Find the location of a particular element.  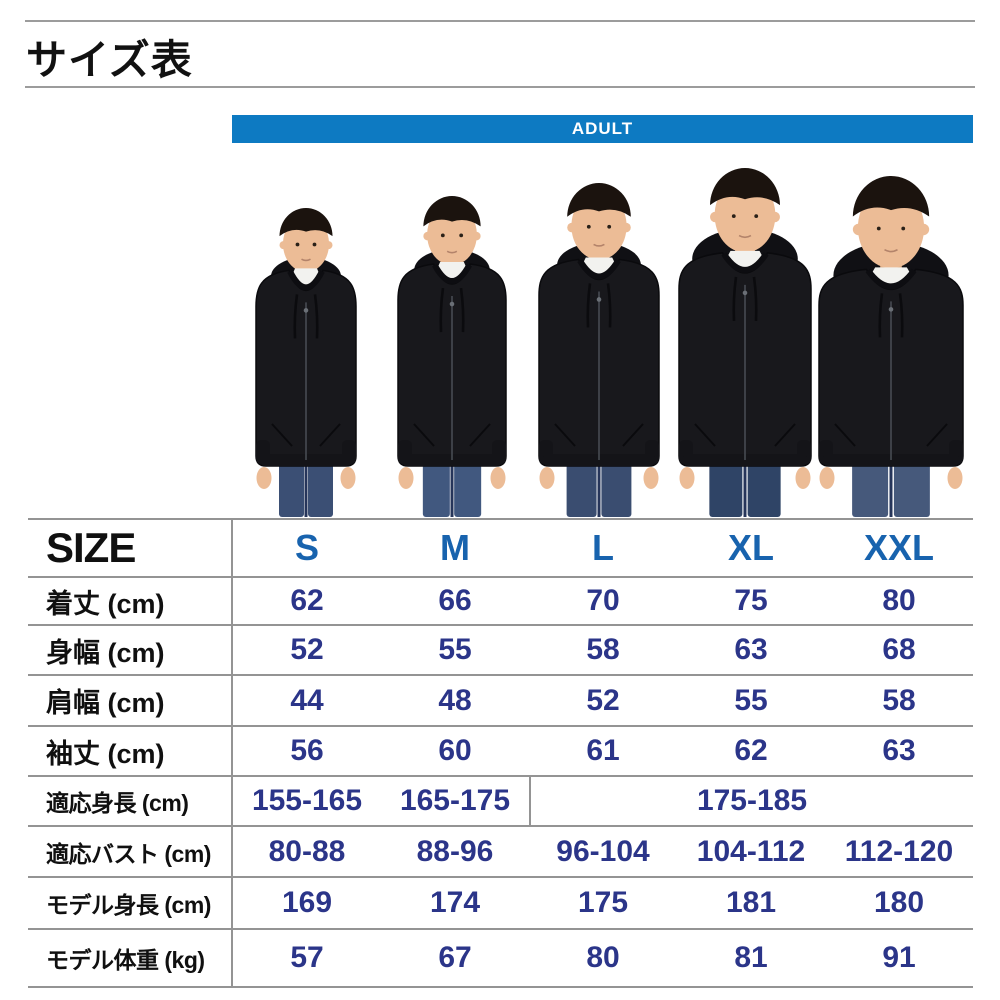

table-row: 適応身長 (cm) 155-165 165-175 175-185 is located at coordinates (500, 802).